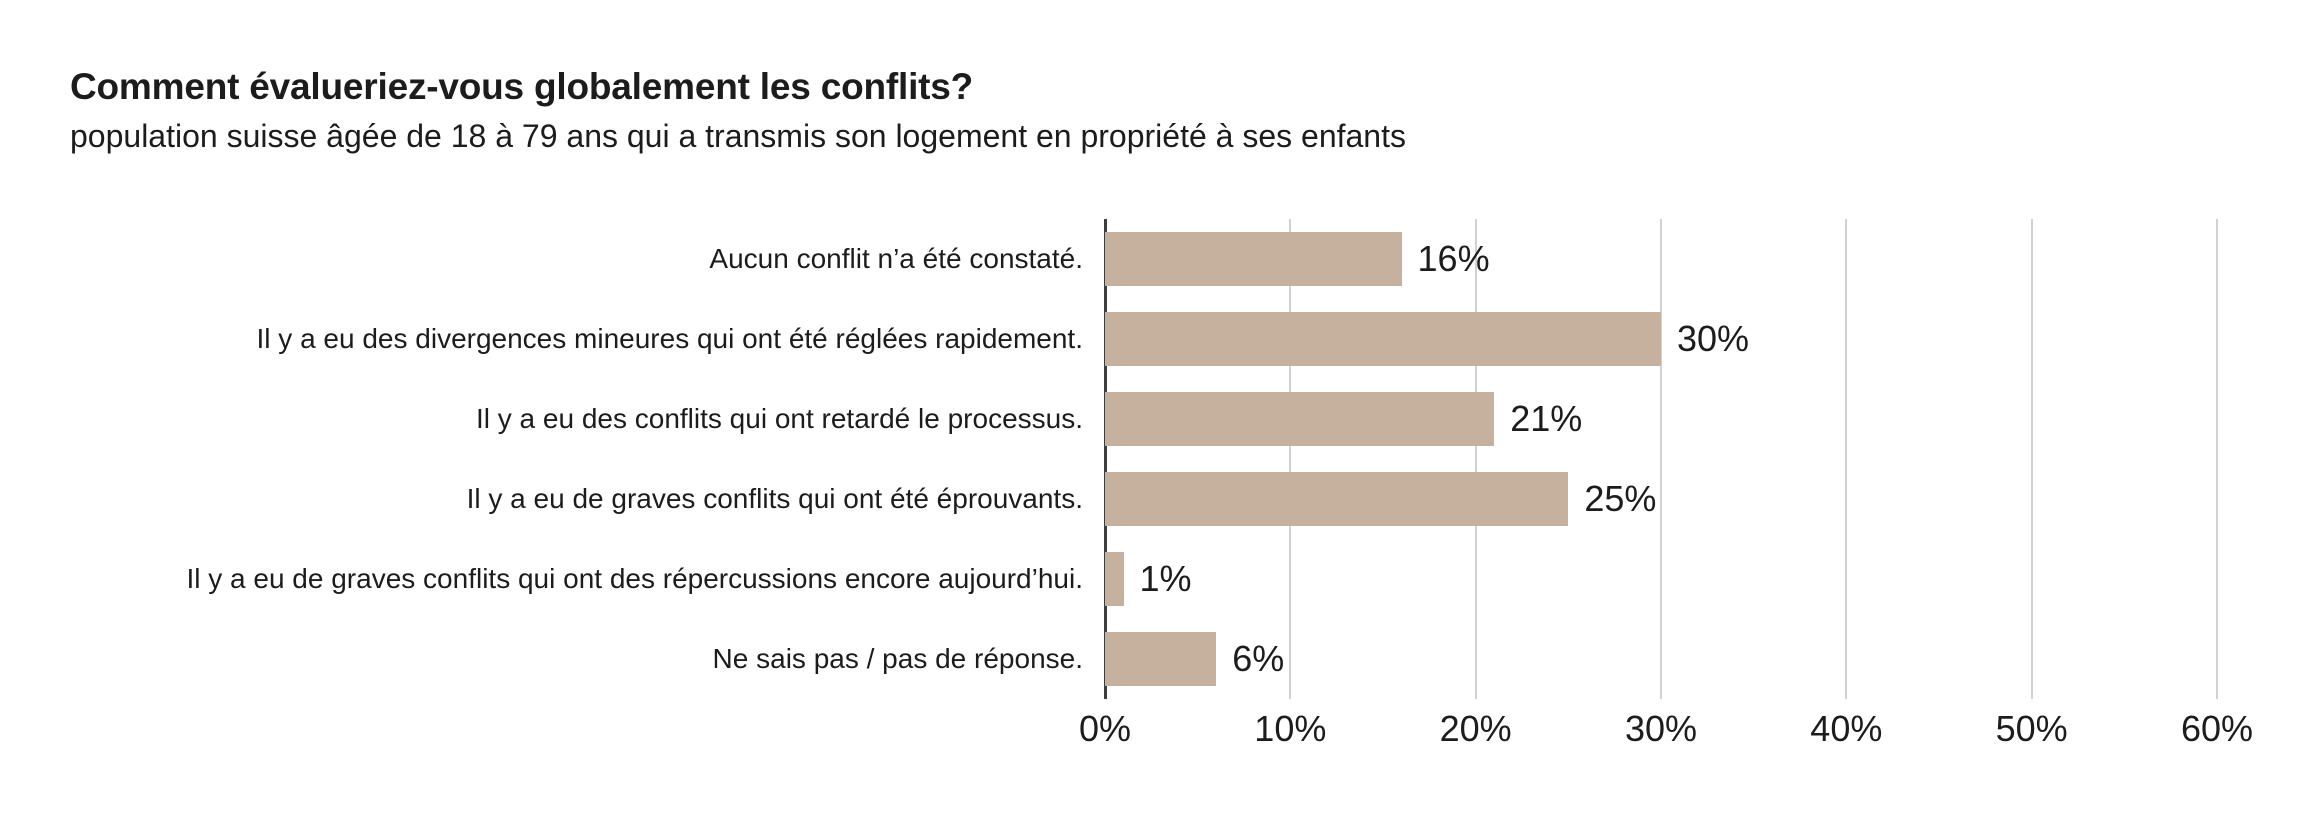 The height and width of the screenshot is (827, 2300). Describe the element at coordinates (1114, 579) in the screenshot. I see `bar-graves-conflits-repercussions` at that location.